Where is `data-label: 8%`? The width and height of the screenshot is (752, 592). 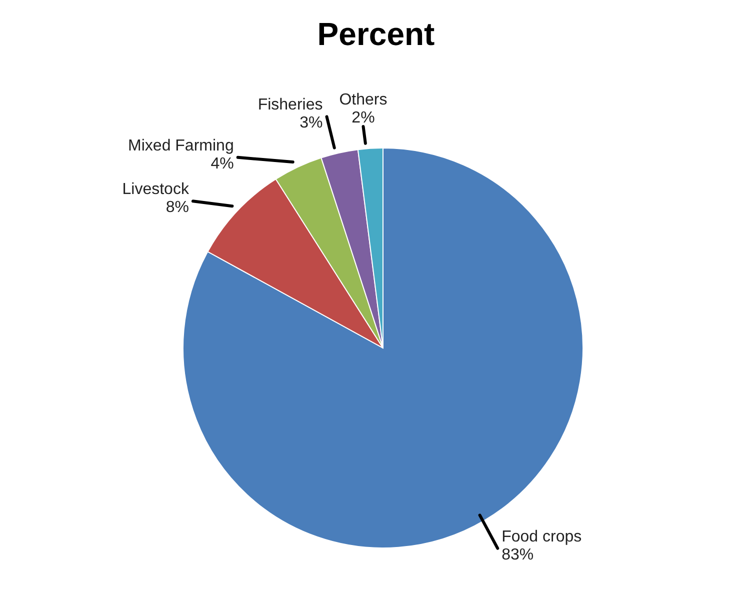 data-label: 8% is located at coordinates (177, 207).